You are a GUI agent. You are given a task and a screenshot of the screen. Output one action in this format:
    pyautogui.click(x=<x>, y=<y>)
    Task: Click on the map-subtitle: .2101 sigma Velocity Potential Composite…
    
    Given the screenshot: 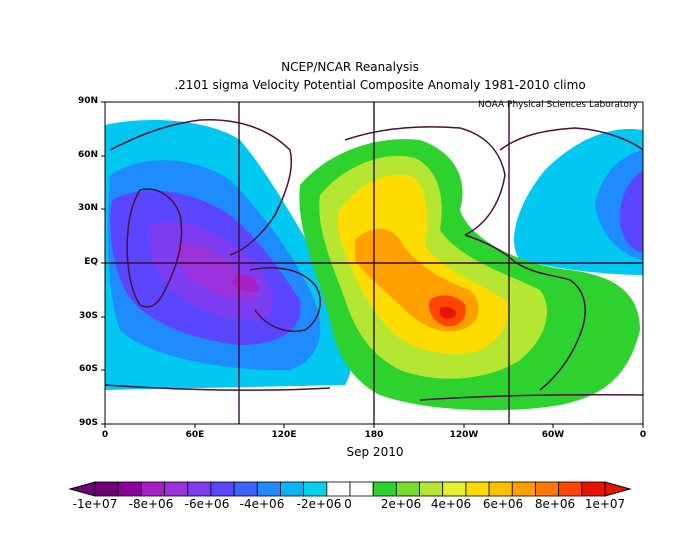 What is the action you would take?
    pyautogui.click(x=380, y=85)
    